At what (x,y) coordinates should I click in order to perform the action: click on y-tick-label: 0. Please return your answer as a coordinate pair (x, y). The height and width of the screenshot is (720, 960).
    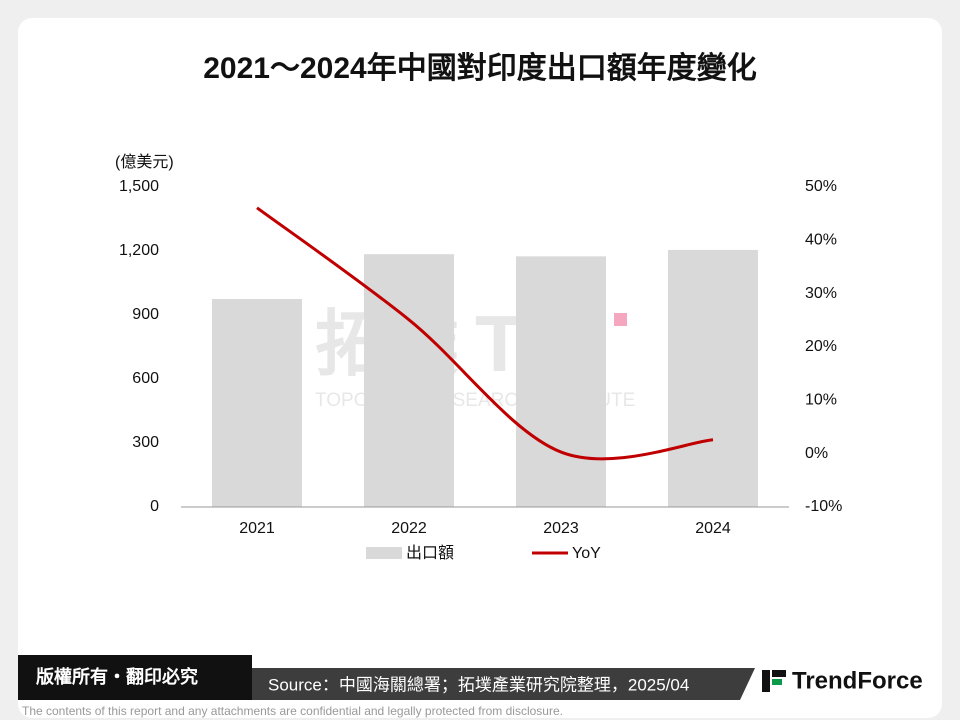
    Looking at the image, I should click on (154, 506).